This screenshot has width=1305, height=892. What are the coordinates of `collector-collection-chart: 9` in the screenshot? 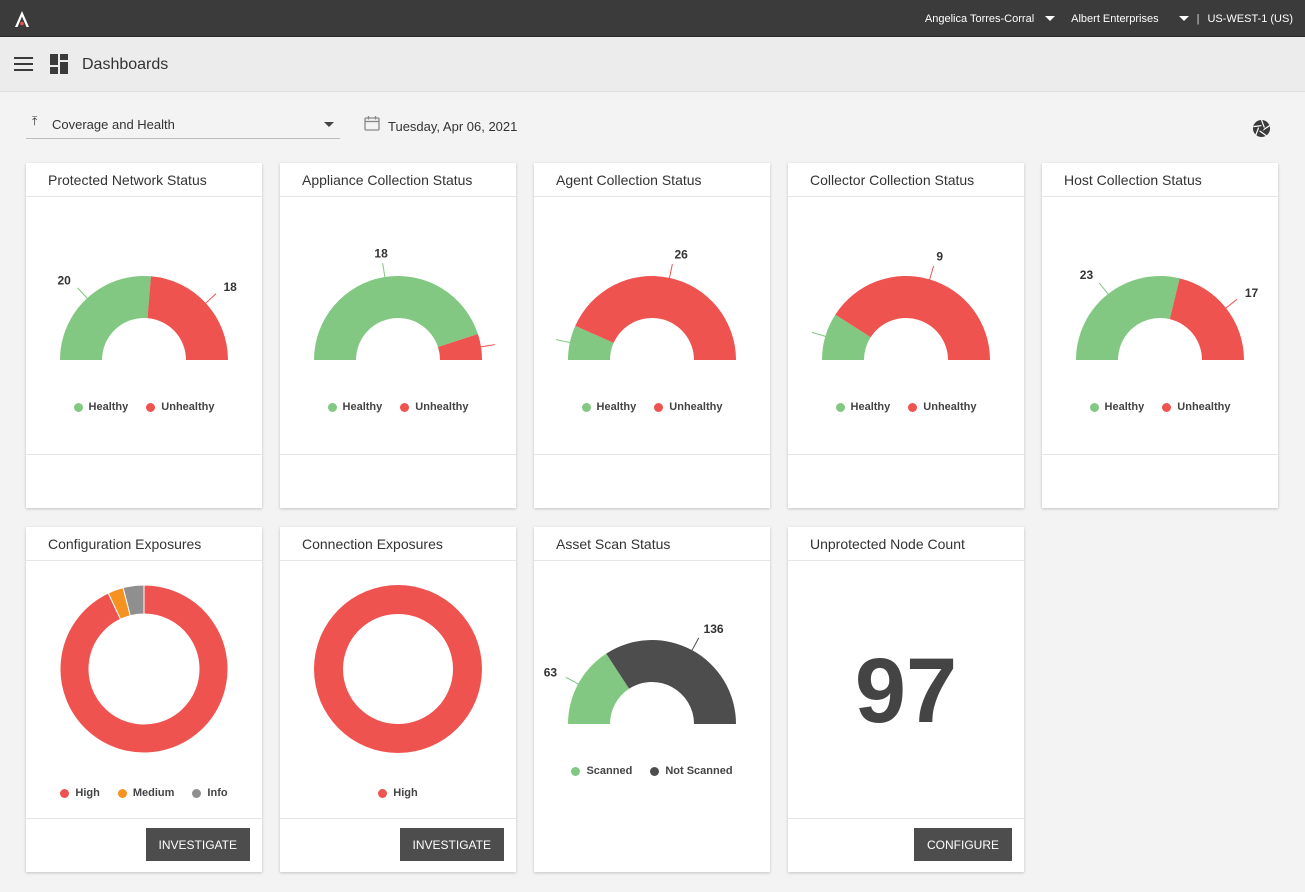 It's located at (900, 304).